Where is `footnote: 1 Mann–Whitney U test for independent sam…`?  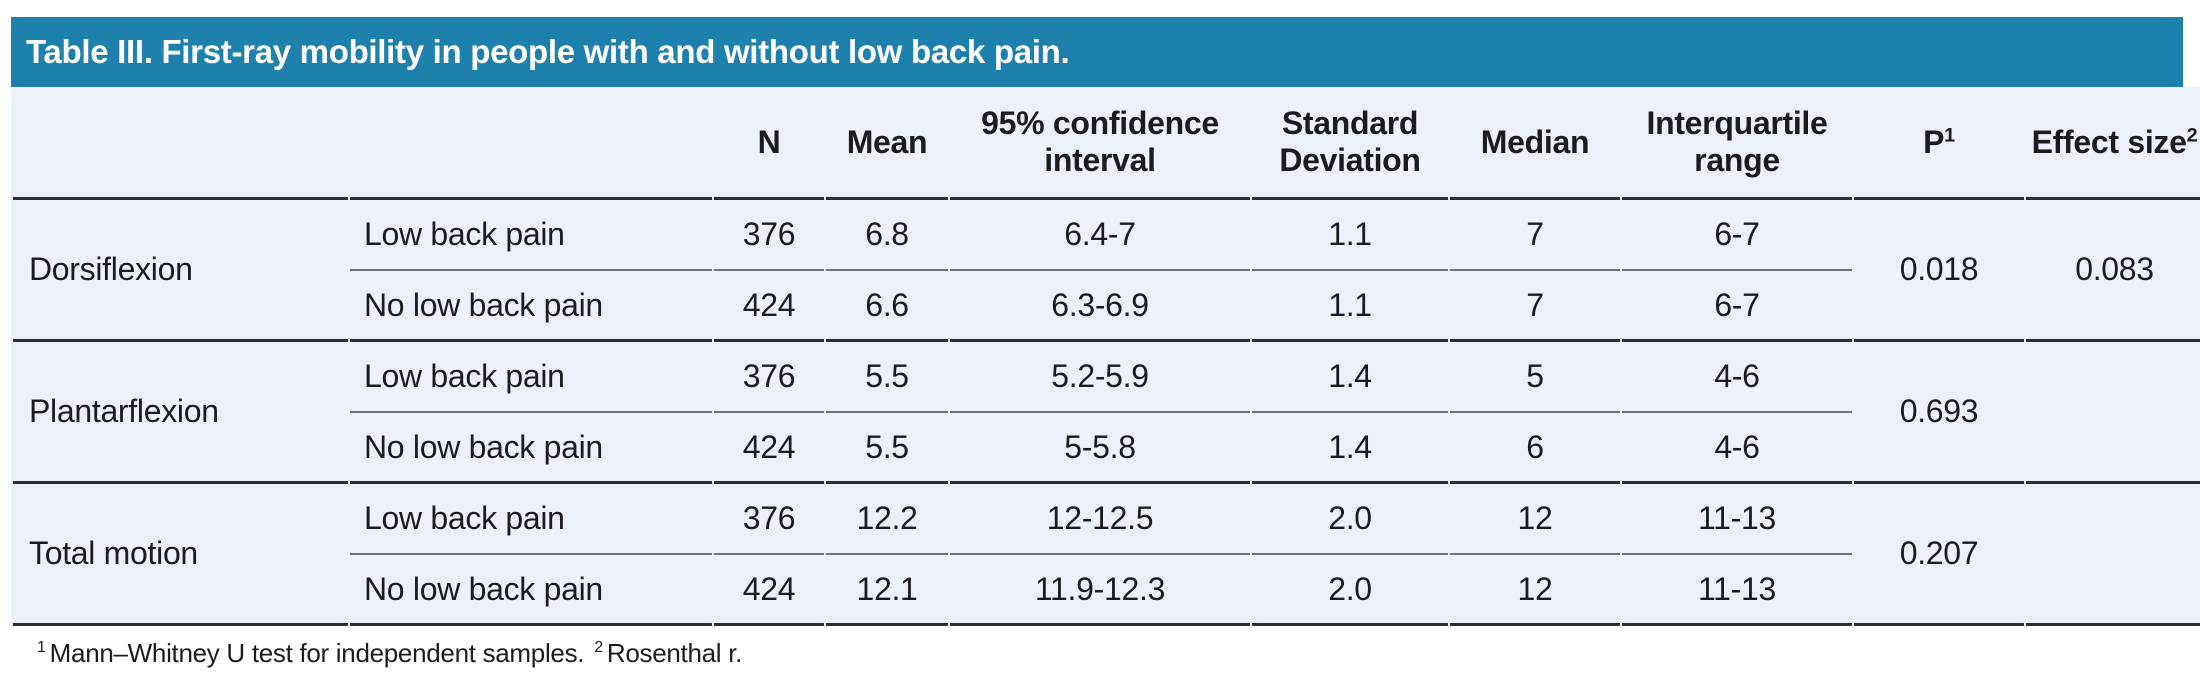 footnote: 1 Mann–Whitney U test for independent sam… is located at coordinates (1110, 653).